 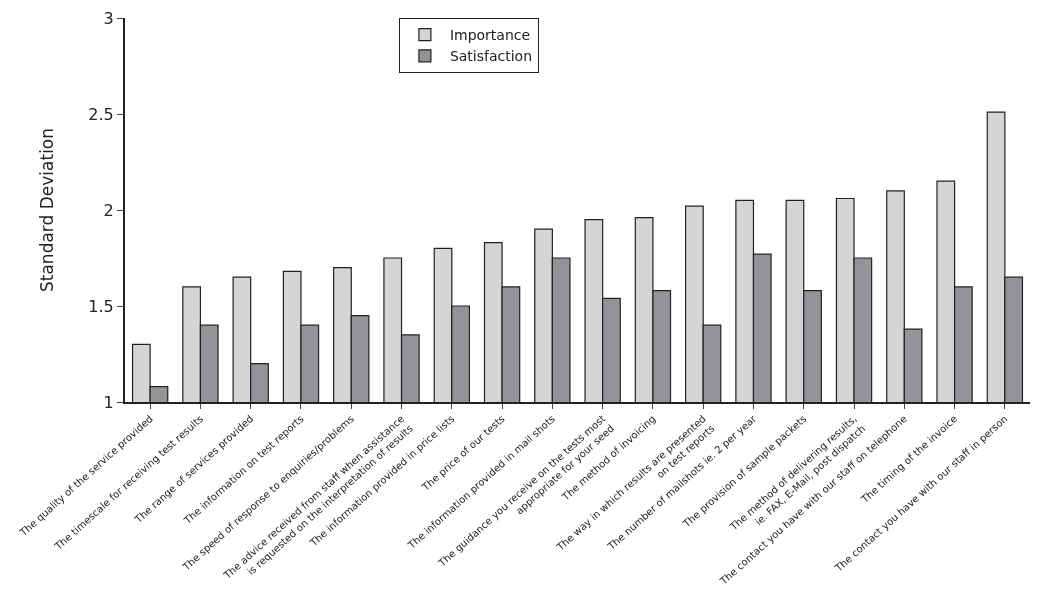 I want to click on legend-label: Satisfaction, so click(x=491, y=56).